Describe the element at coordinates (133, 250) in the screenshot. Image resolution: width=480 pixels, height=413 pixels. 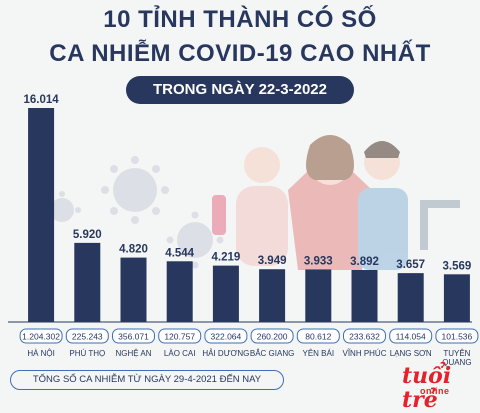
I see `value-label: 4.820` at that location.